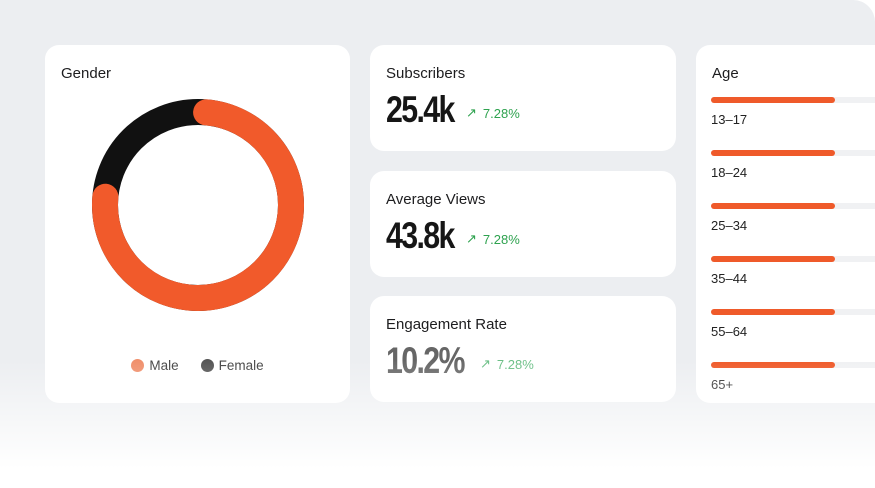  I want to click on stat-title: Engagement Rate, so click(446, 324).